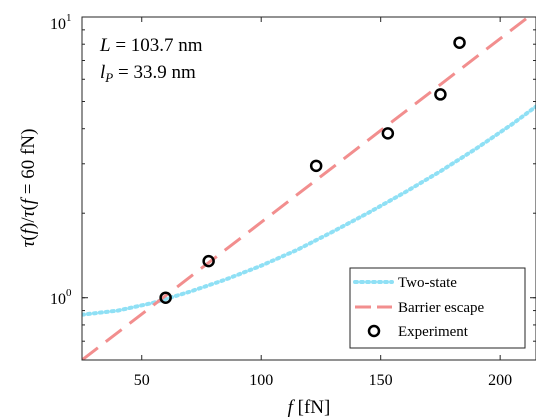  What do you see at coordinates (433, 332) in the screenshot?
I see `legend-experiment-label: Experiment` at bounding box center [433, 332].